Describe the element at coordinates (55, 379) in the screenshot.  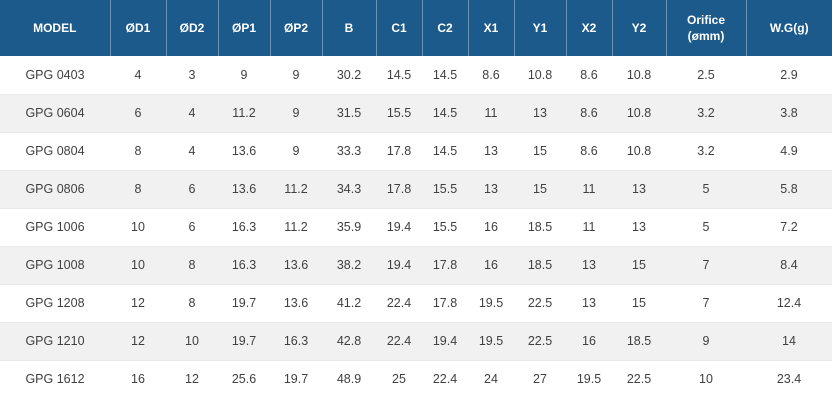
I see `model-cell: GPG 1612` at that location.